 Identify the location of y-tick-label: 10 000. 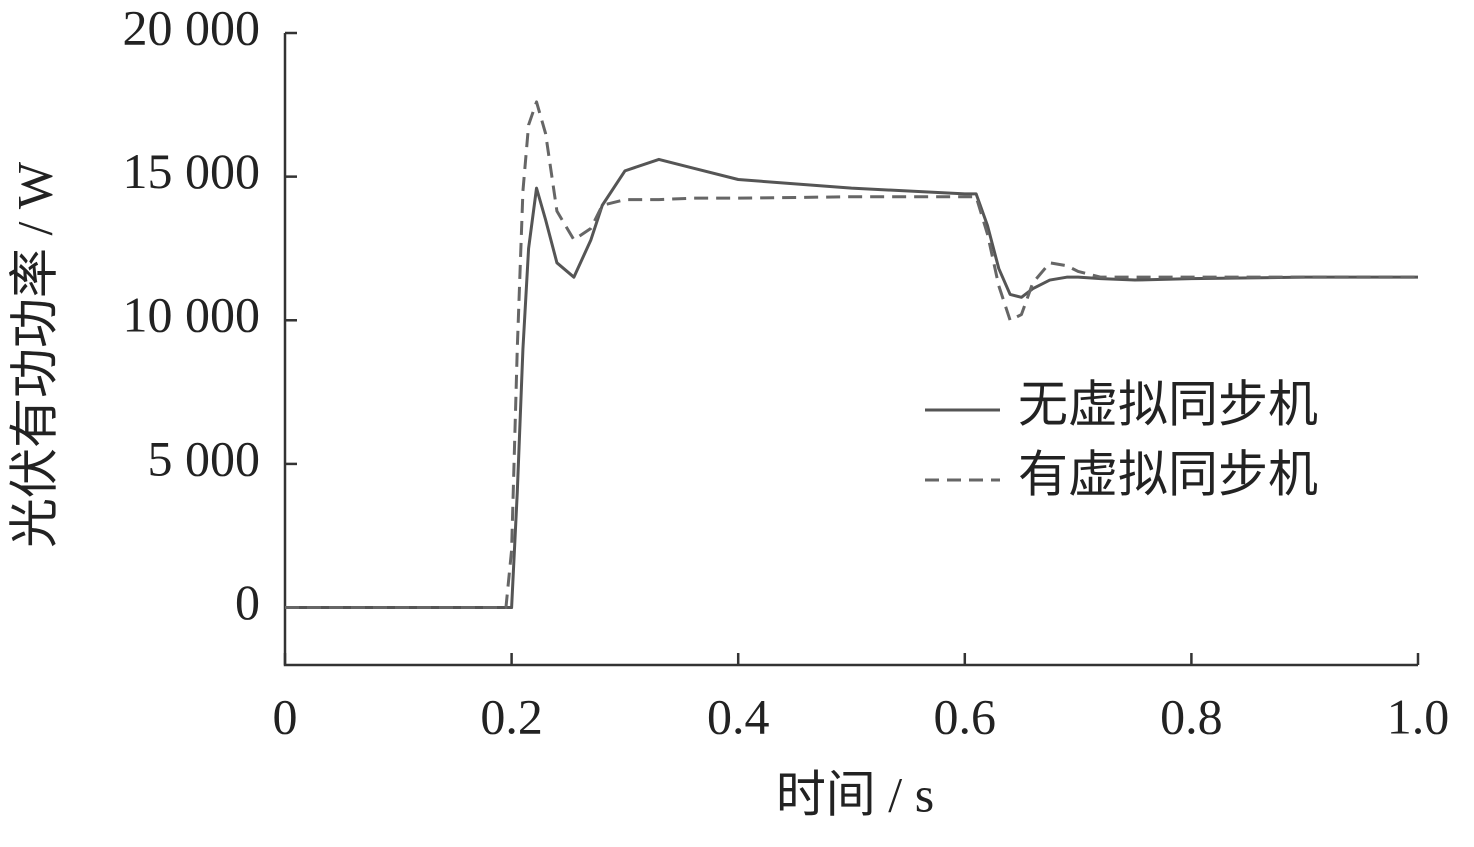
(192, 315).